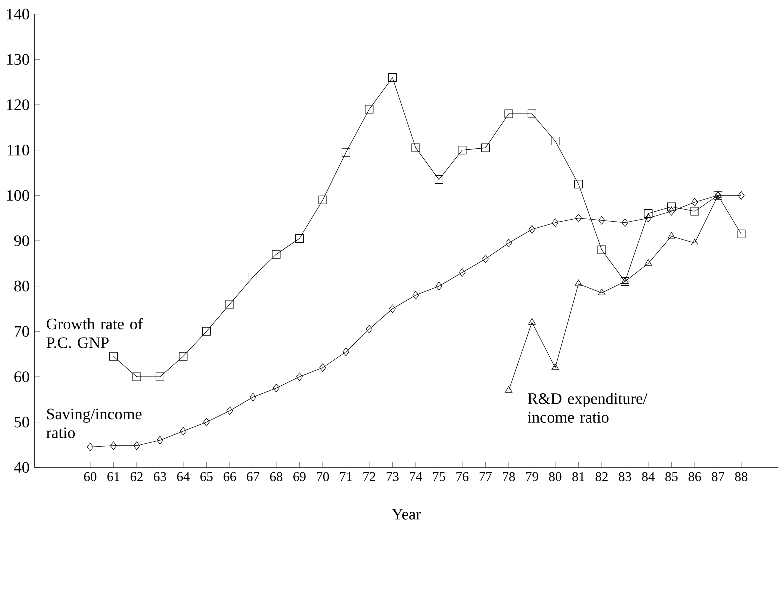 The height and width of the screenshot is (593, 782). Describe the element at coordinates (741, 477) in the screenshot. I see `x-tick-label: 88` at that location.